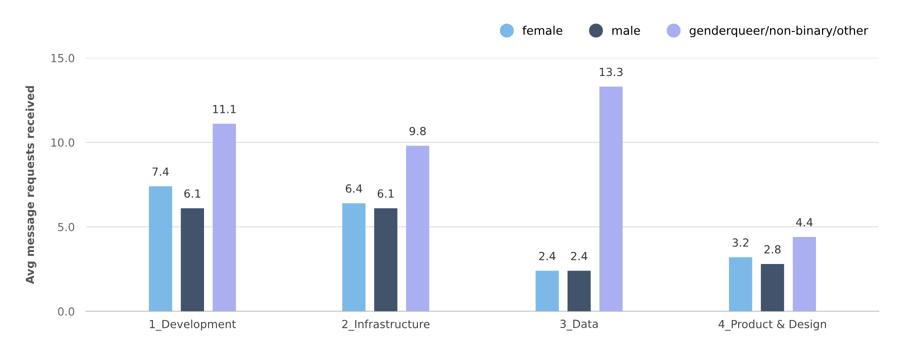 The height and width of the screenshot is (362, 906). Describe the element at coordinates (740, 242) in the screenshot. I see `data-label: 3.2` at that location.